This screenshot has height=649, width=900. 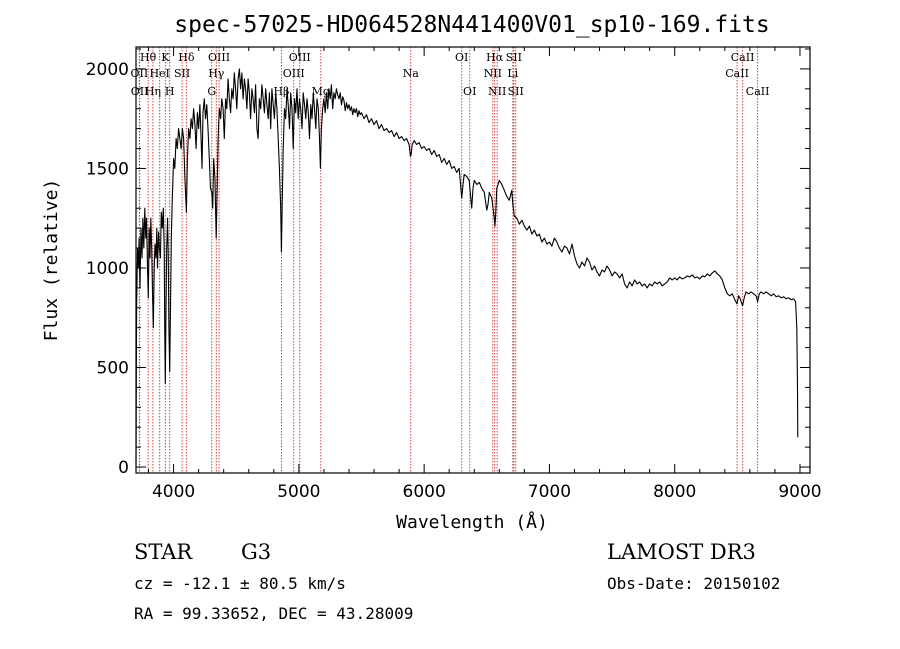 What do you see at coordinates (170, 91) in the screenshot?
I see `spectral-line-label: H` at bounding box center [170, 91].